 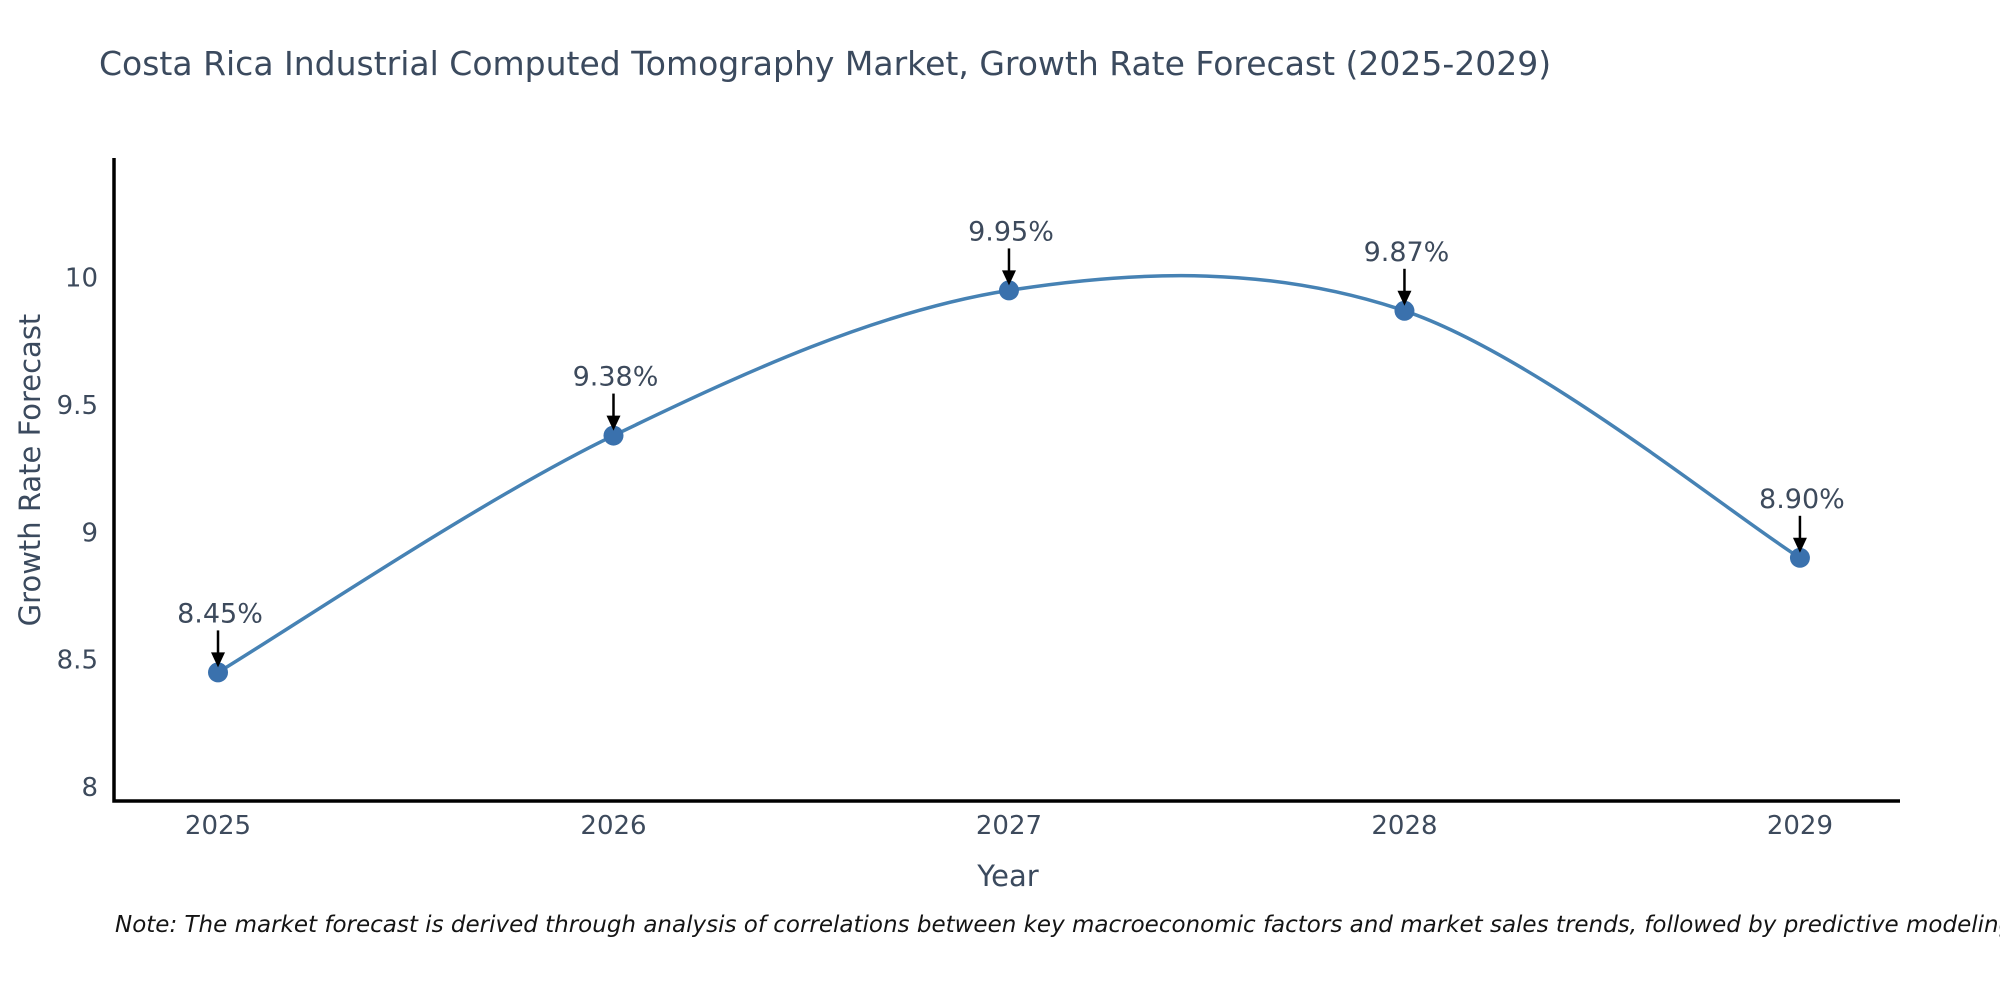 I want to click on data-point-label: 9.38%, so click(x=616, y=377).